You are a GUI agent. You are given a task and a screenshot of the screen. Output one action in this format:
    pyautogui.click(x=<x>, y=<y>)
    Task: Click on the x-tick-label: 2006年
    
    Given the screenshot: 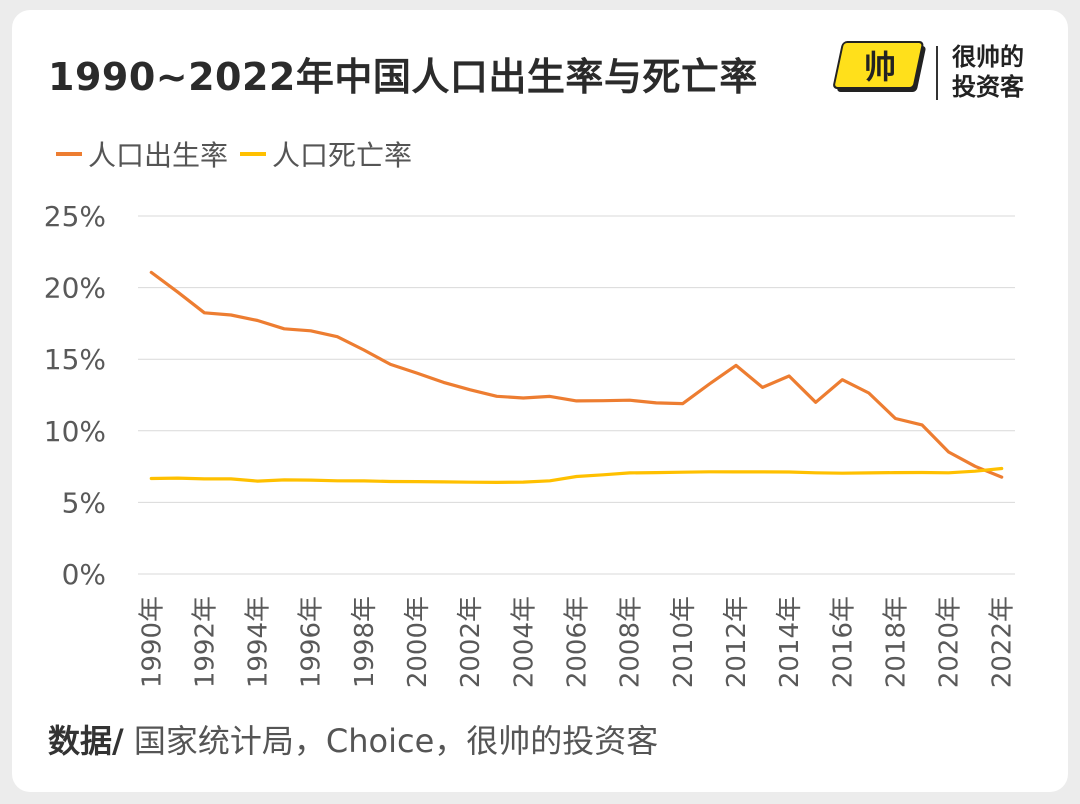 What is the action you would take?
    pyautogui.click(x=578, y=642)
    